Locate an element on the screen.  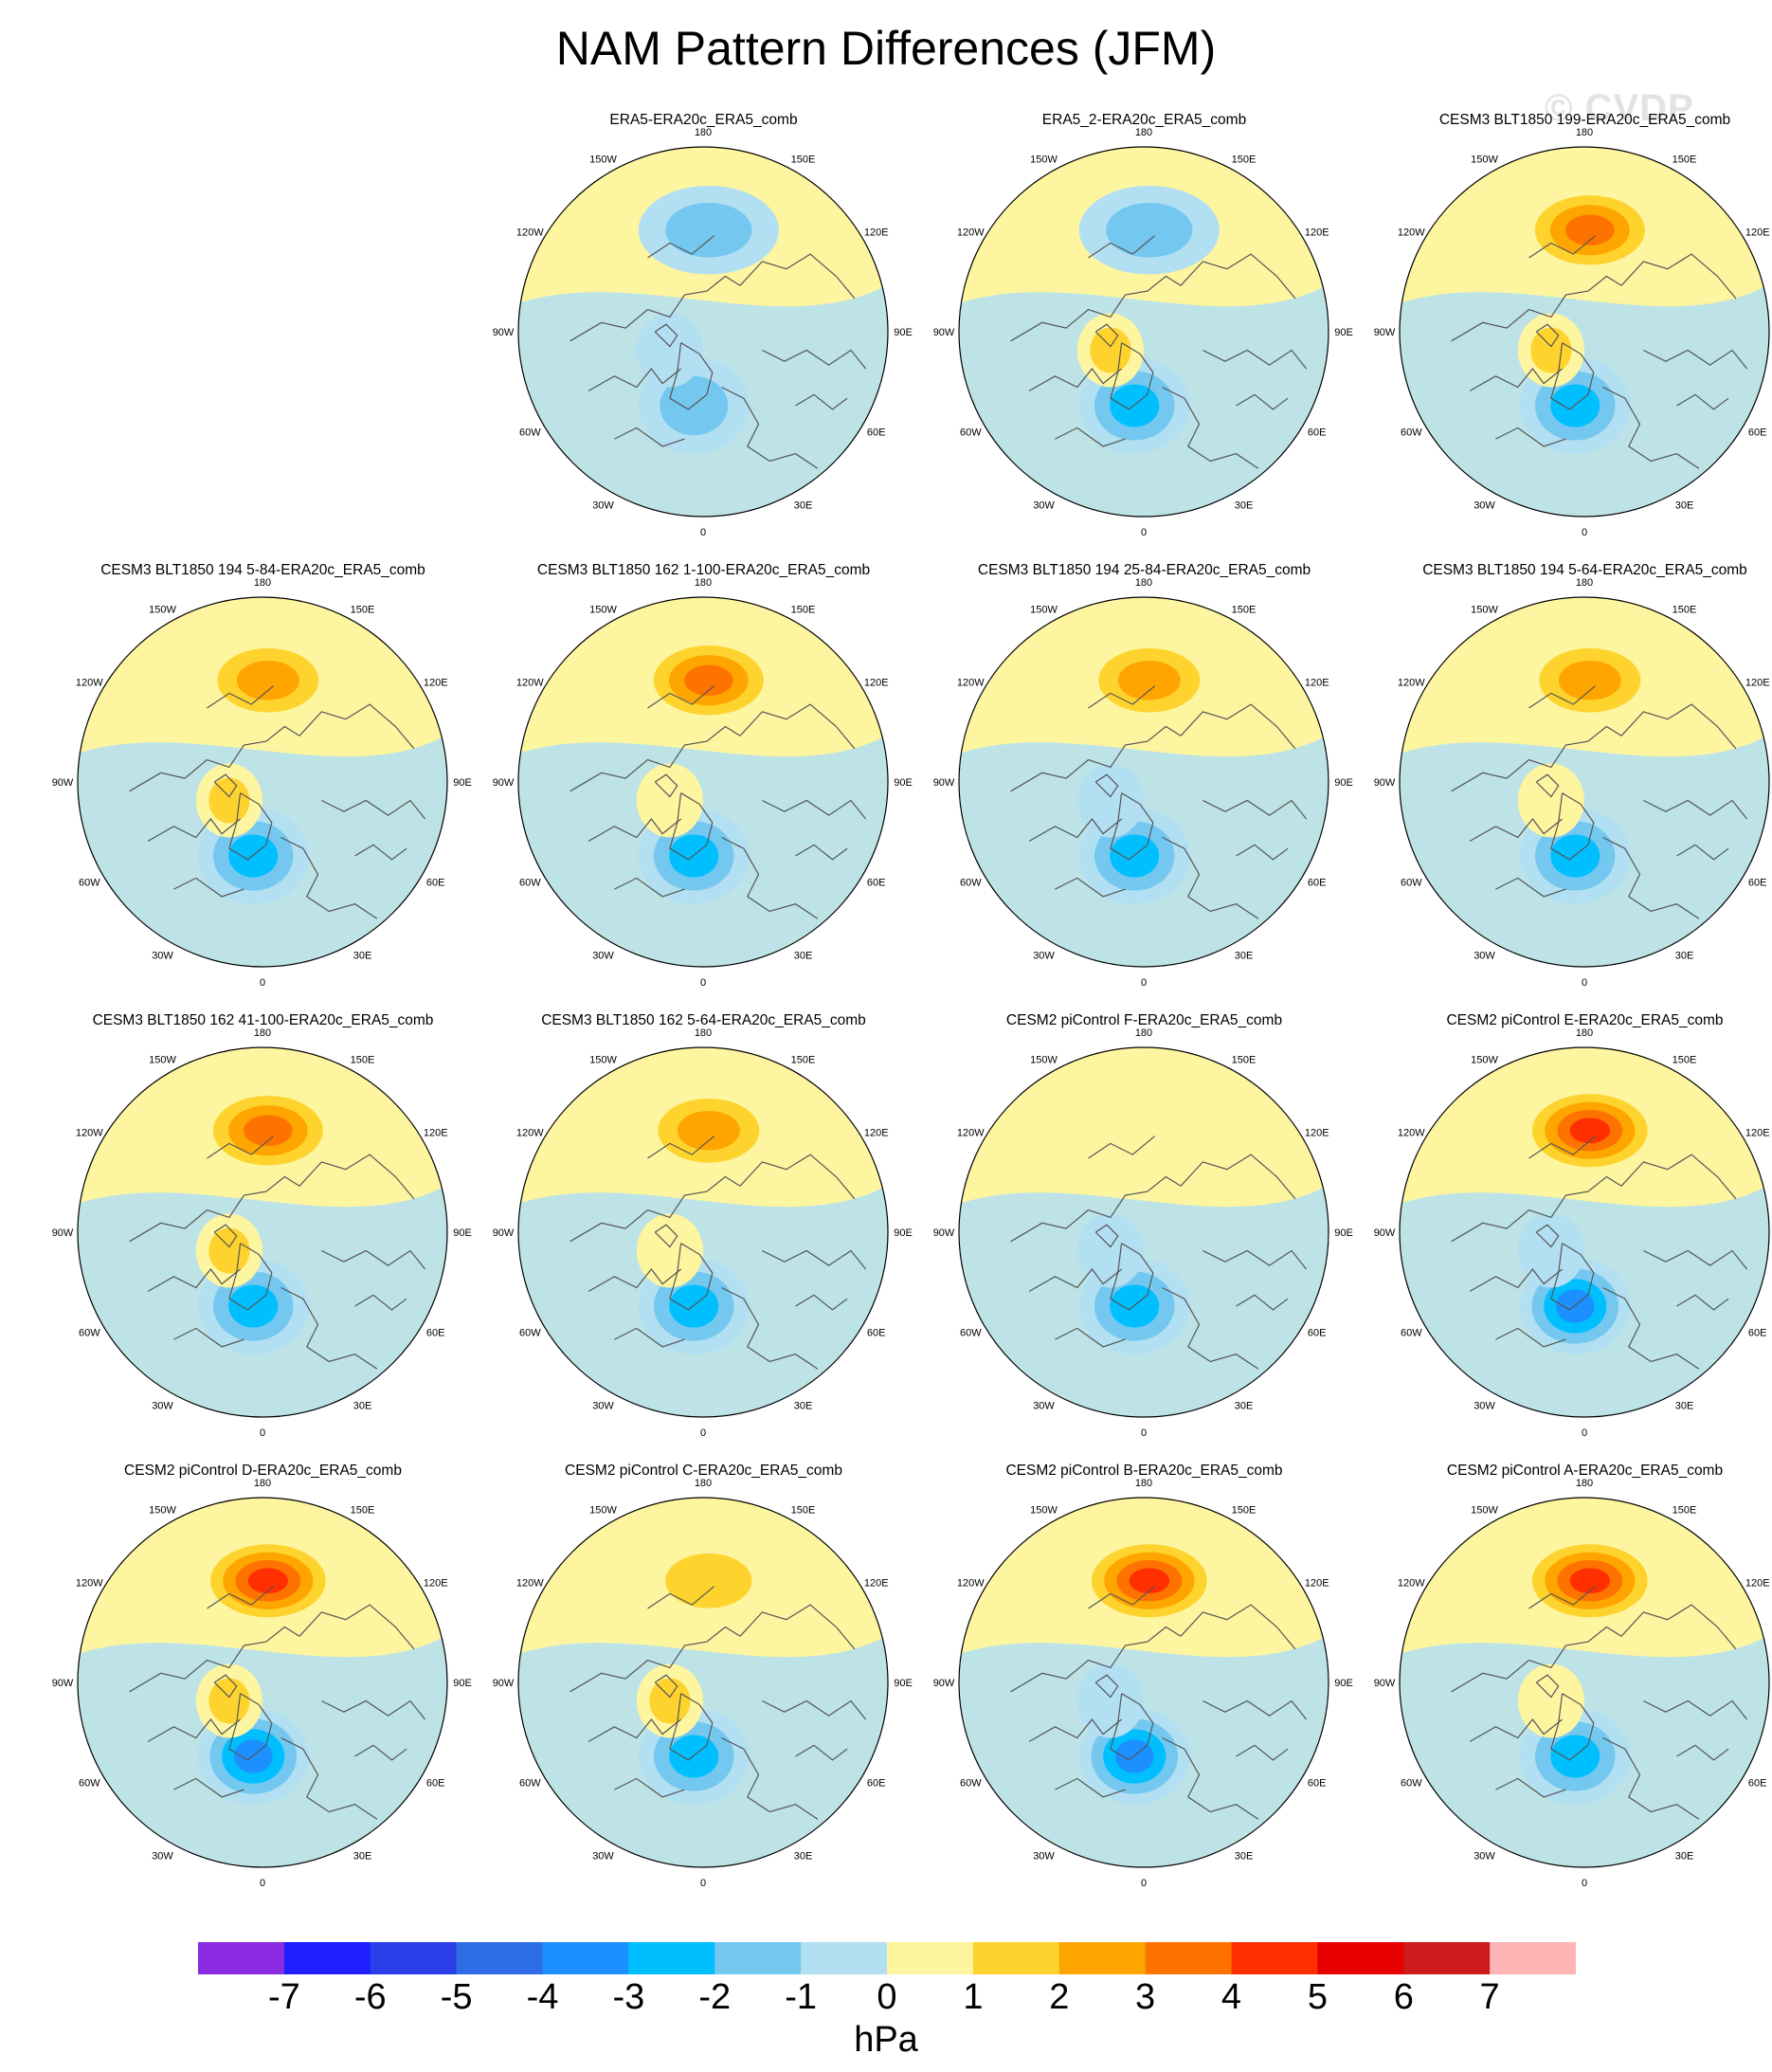
colorbar-tick: 6 is located at coordinates (1403, 1997).